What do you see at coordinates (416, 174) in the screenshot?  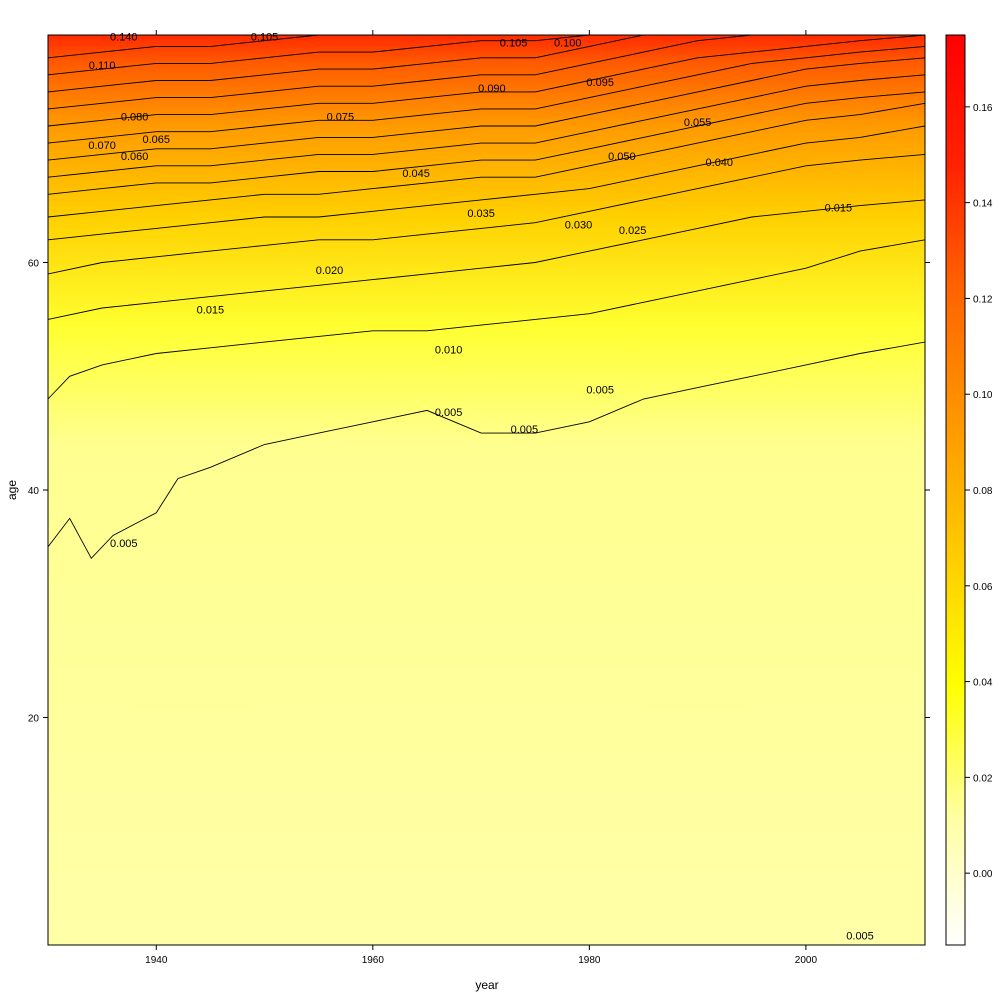 I see `contour-label: 0.045` at bounding box center [416, 174].